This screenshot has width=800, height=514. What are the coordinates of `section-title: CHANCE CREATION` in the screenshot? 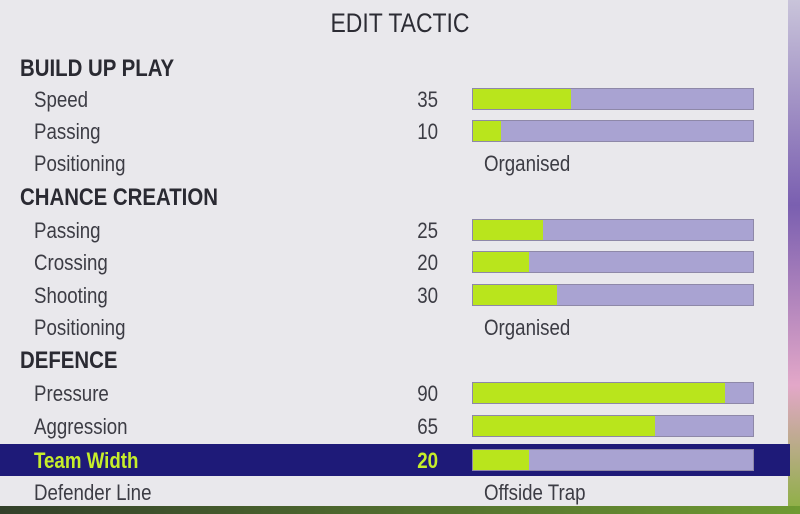 It's located at (119, 197).